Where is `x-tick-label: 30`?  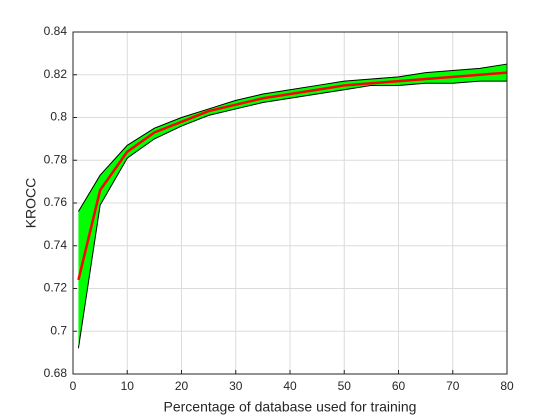 x-tick-label: 30 is located at coordinates (236, 386).